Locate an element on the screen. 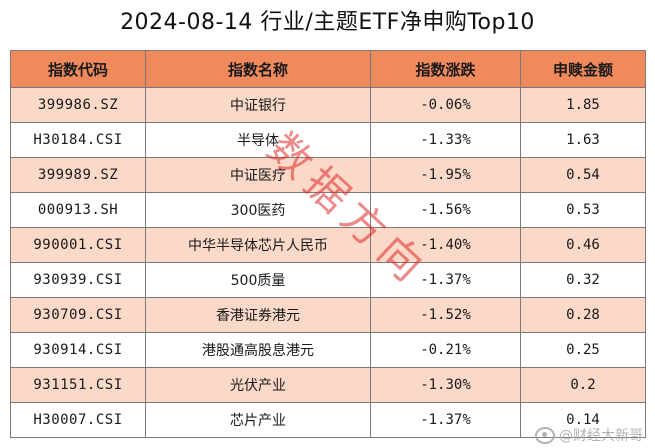 This screenshot has height=448, width=655. cell-code: 930939.CSI is located at coordinates (78, 280).